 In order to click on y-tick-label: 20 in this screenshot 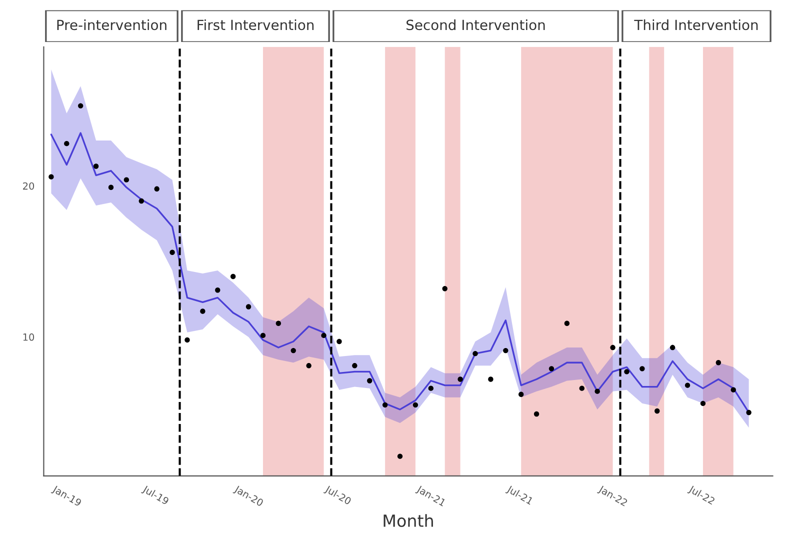, I will do `click(28, 186)`.